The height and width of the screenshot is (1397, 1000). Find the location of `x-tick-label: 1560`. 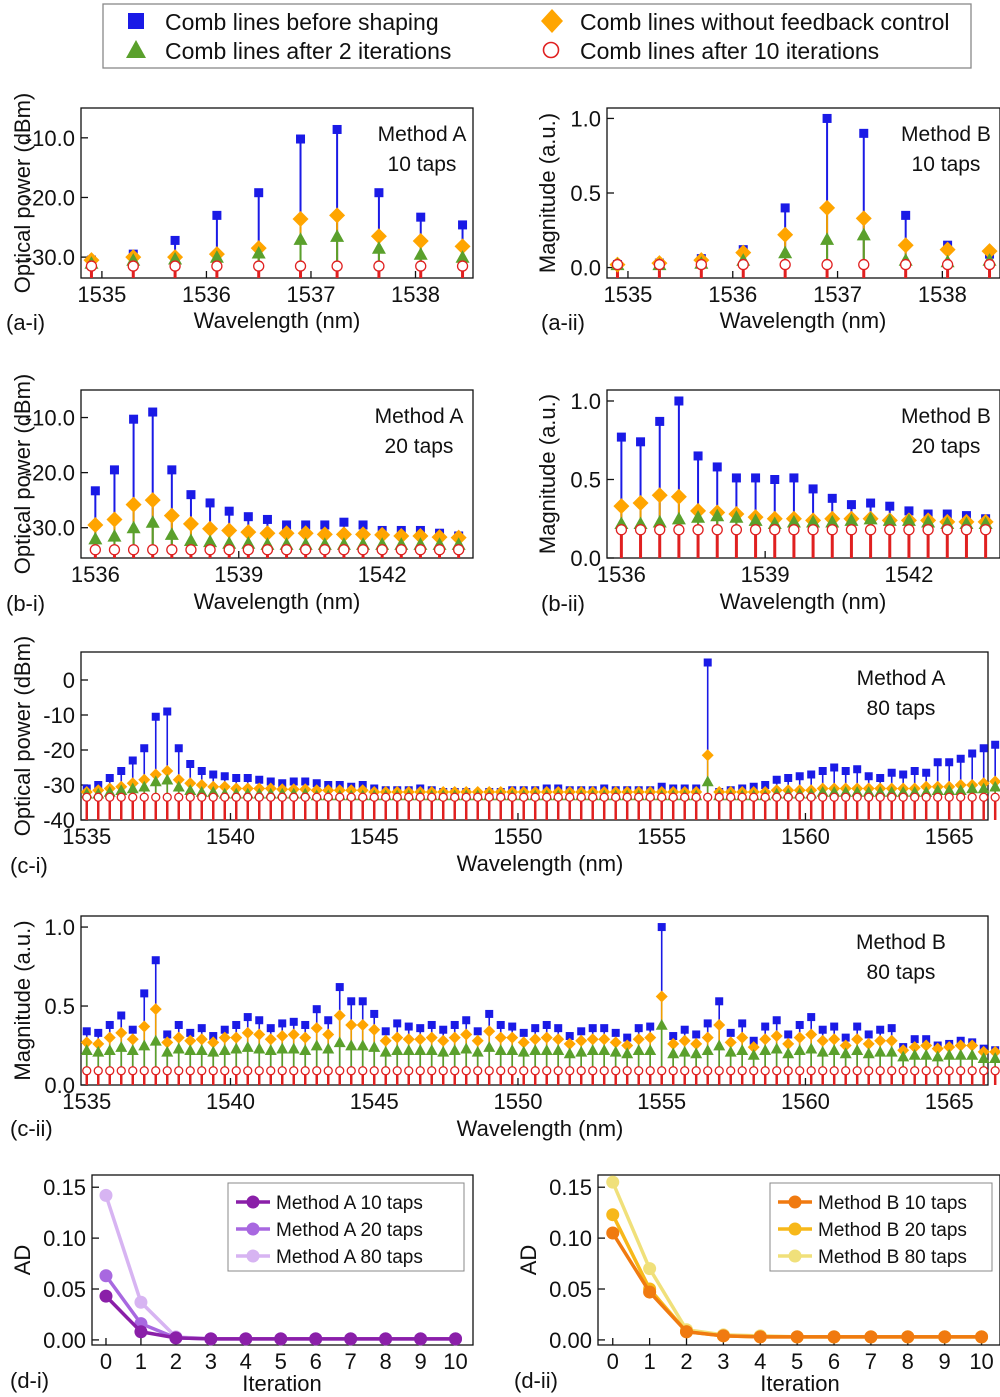

x-tick-label: 1560 is located at coordinates (805, 836).